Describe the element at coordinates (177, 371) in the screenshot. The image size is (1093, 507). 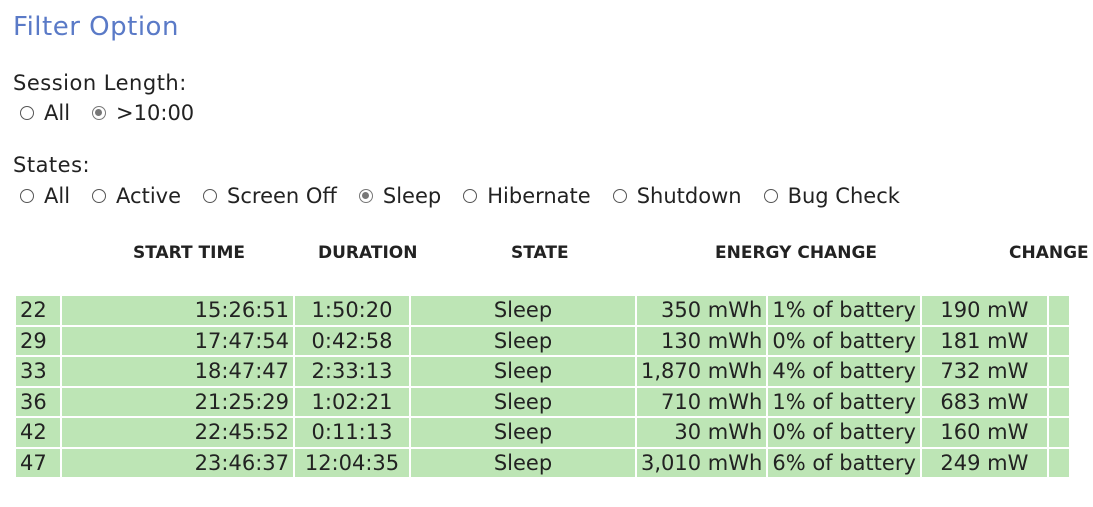
I see `cell-start-time: 18:47:47` at that location.